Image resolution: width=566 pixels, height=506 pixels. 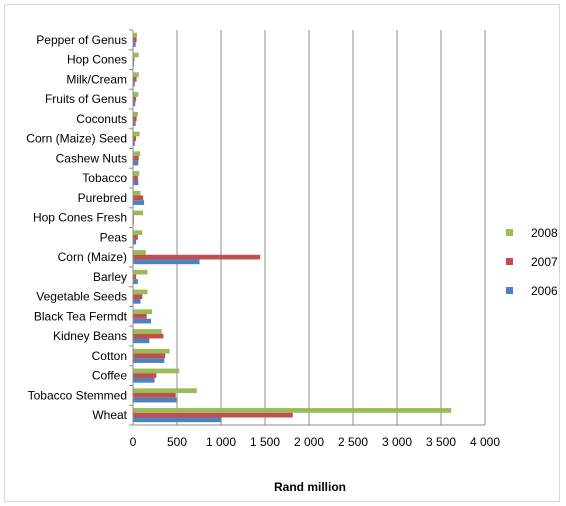 I want to click on x-tick-label: 3 000, so click(x=397, y=442).